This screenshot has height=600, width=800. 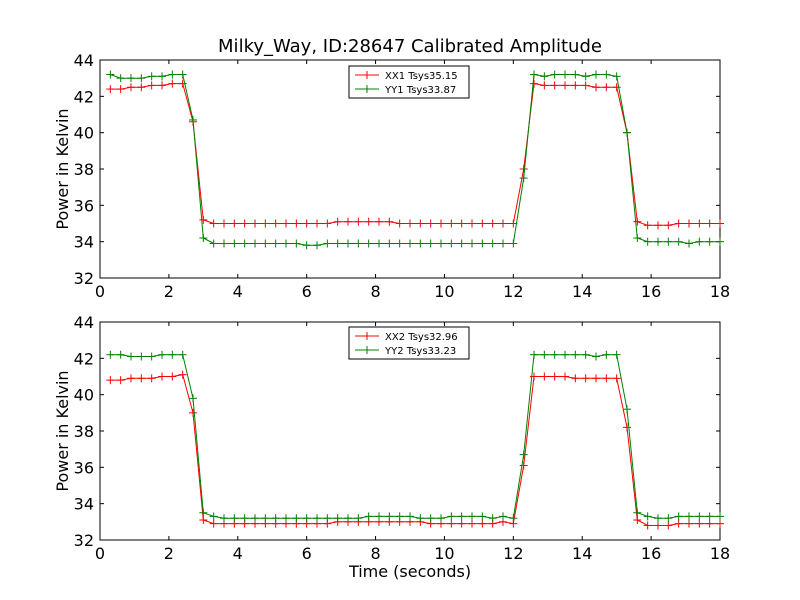 What do you see at coordinates (62, 168) in the screenshot?
I see `y-axis-label: Power in Kelvin` at bounding box center [62, 168].